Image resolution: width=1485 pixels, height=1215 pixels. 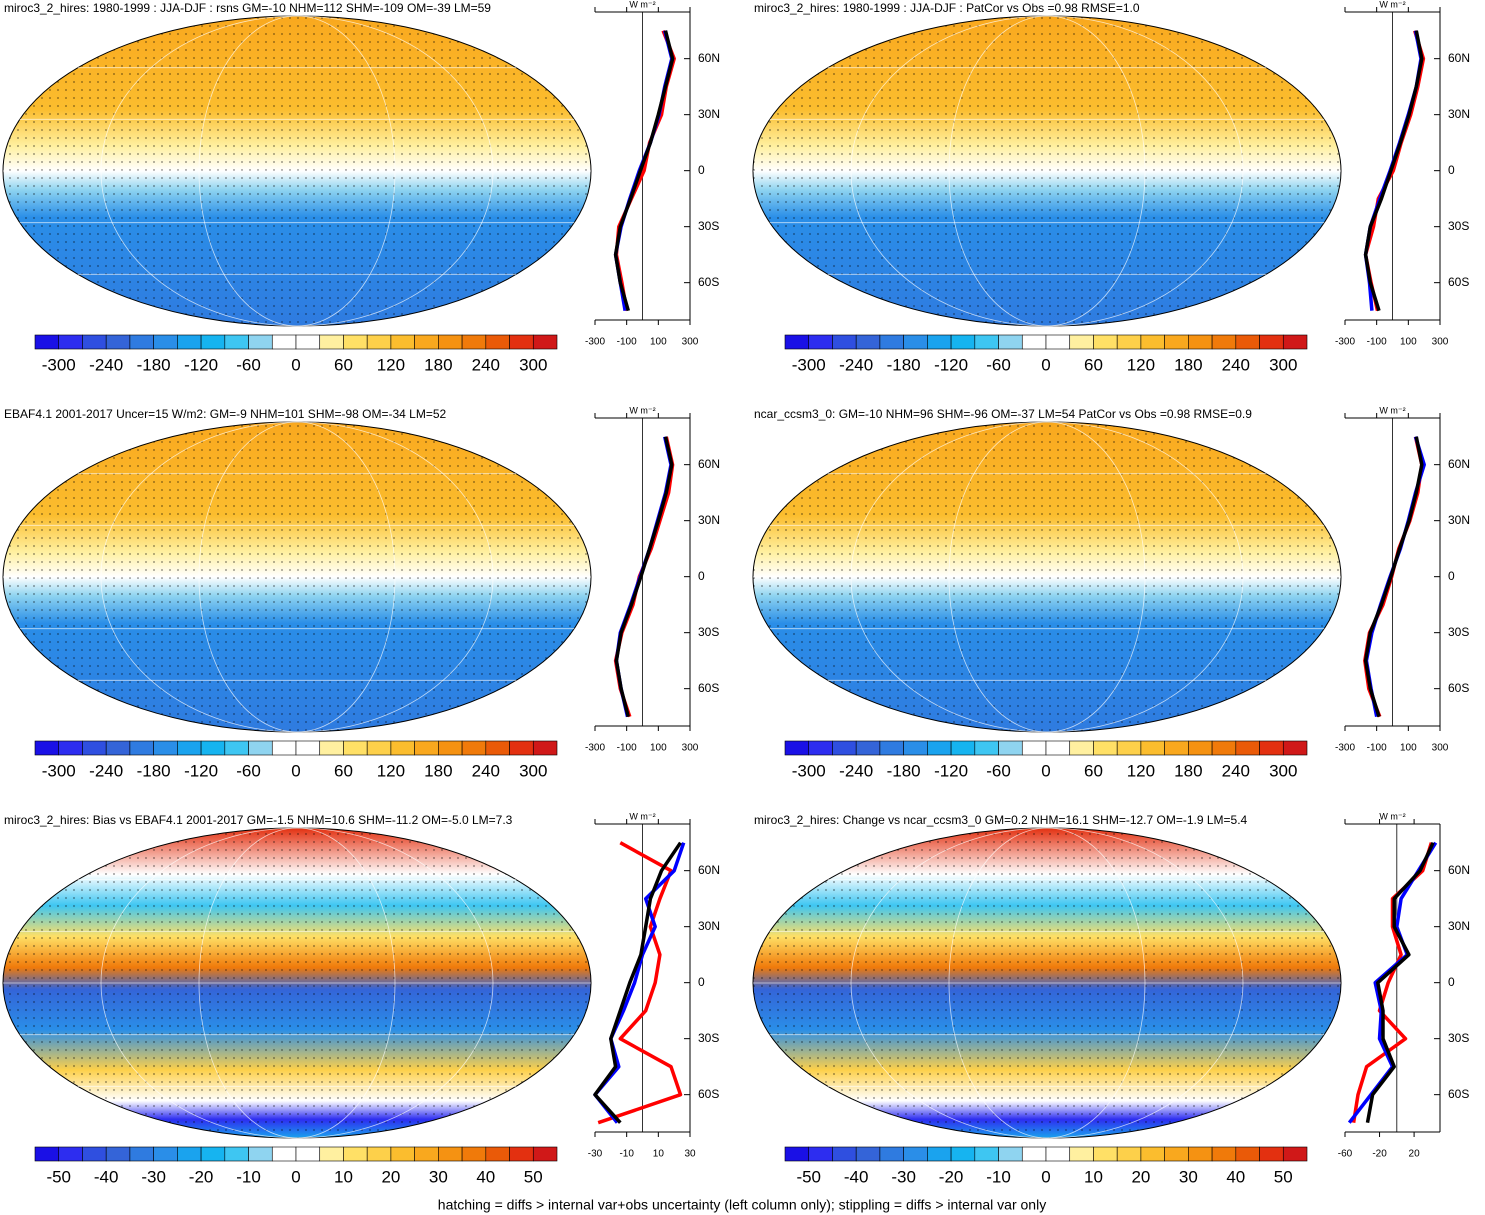 I want to click on colorbar-tick-label: 0, so click(x=1045, y=1176).